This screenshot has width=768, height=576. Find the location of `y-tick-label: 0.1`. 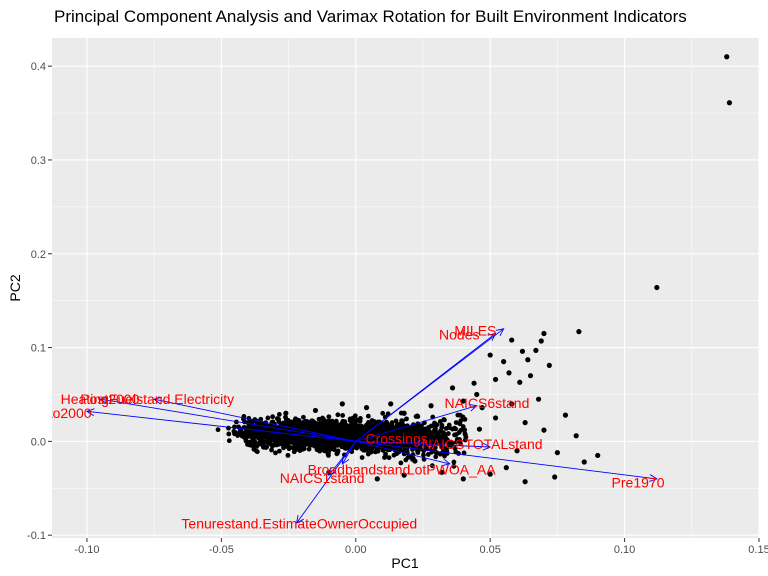

y-tick-label: 0.1 is located at coordinates (38, 349).